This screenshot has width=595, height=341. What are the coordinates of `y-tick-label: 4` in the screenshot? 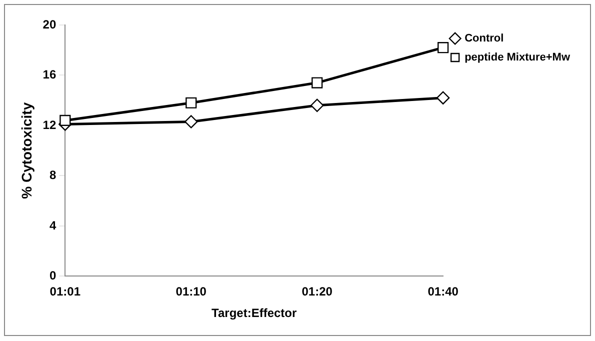 It's located at (52, 225).